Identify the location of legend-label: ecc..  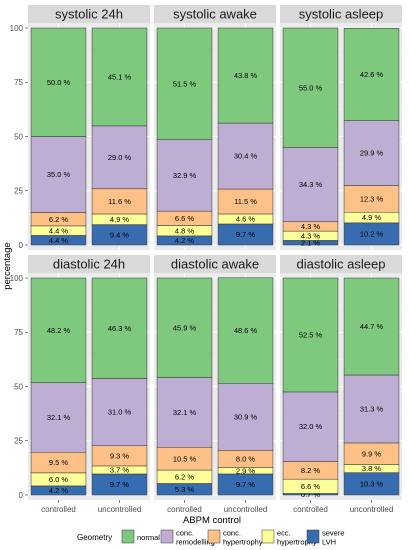
(284, 533).